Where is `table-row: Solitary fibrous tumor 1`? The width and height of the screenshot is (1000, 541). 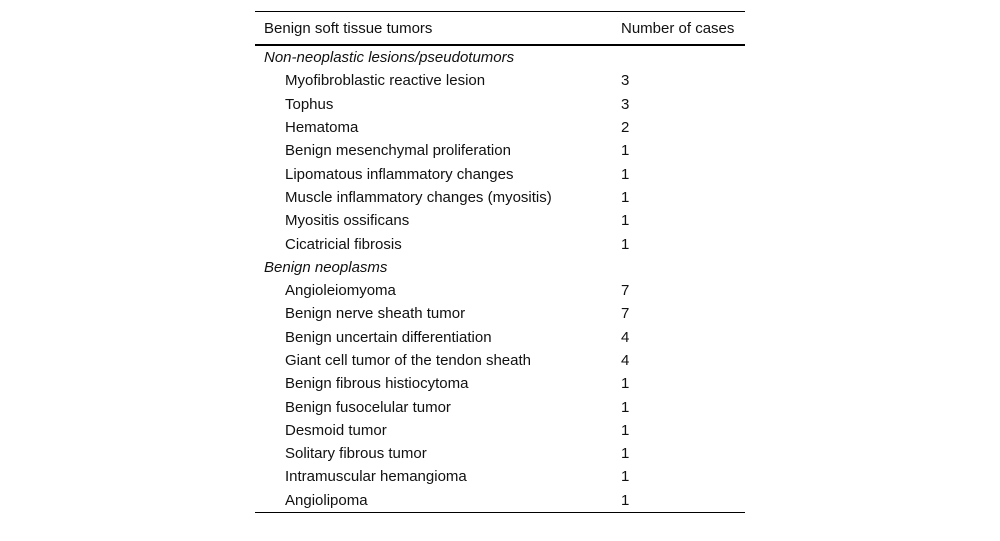 table-row: Solitary fibrous tumor 1 is located at coordinates (500, 453).